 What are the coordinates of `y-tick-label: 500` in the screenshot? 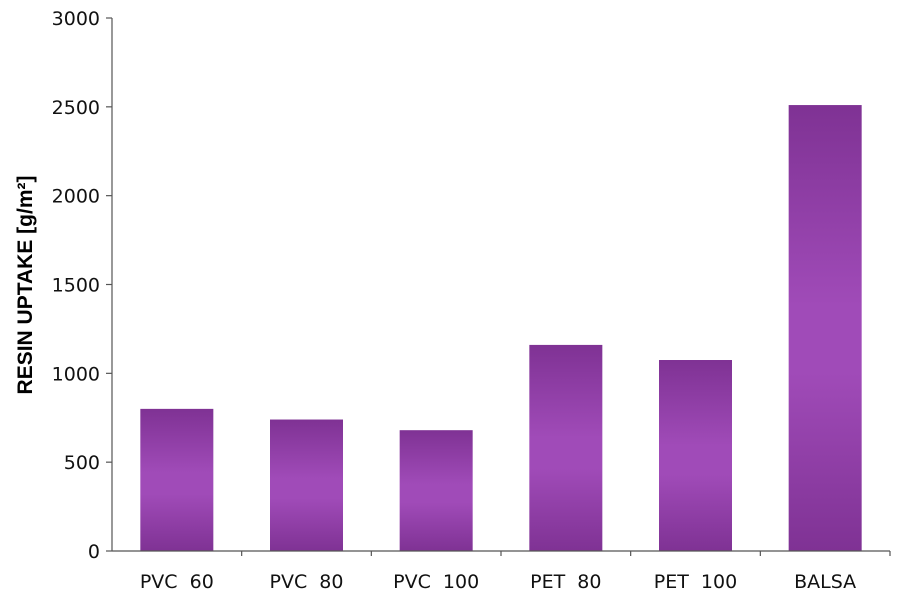 It's located at (82, 463).